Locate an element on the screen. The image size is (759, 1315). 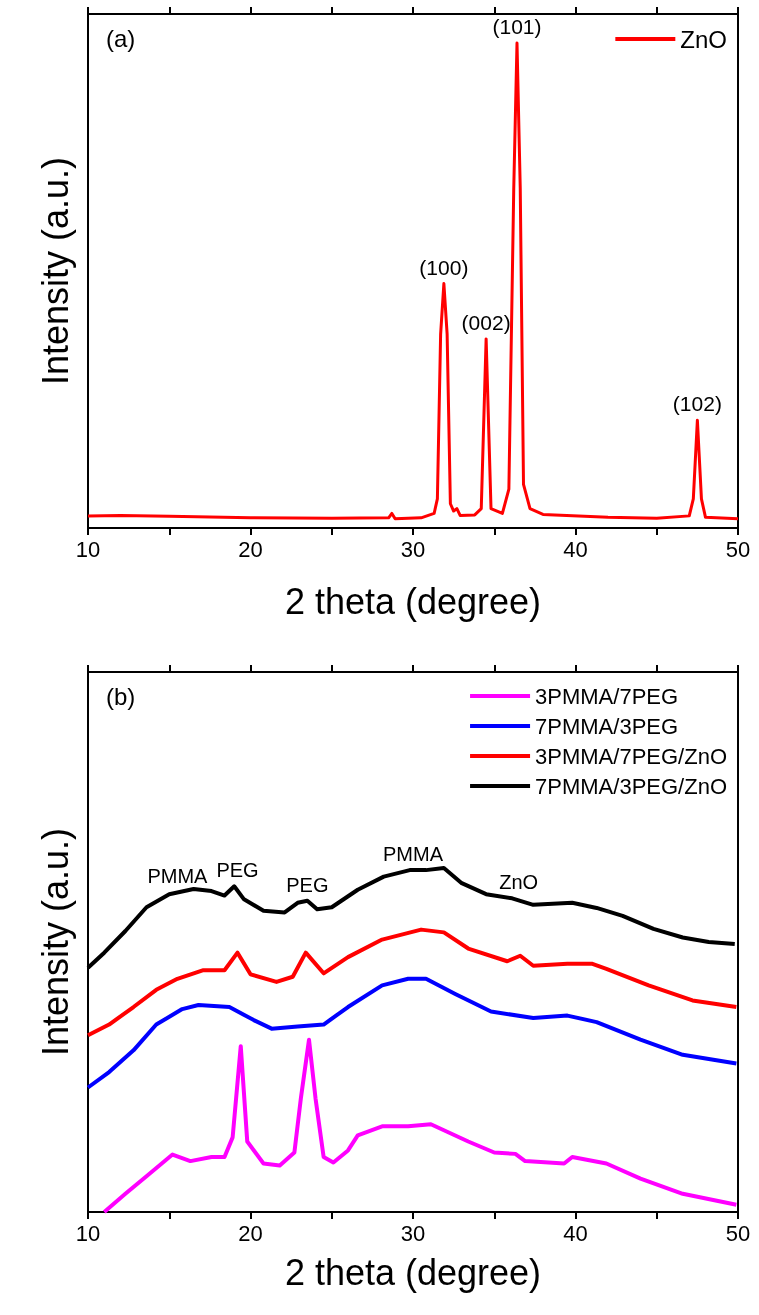
text: (b) is located at coordinates (121, 696).